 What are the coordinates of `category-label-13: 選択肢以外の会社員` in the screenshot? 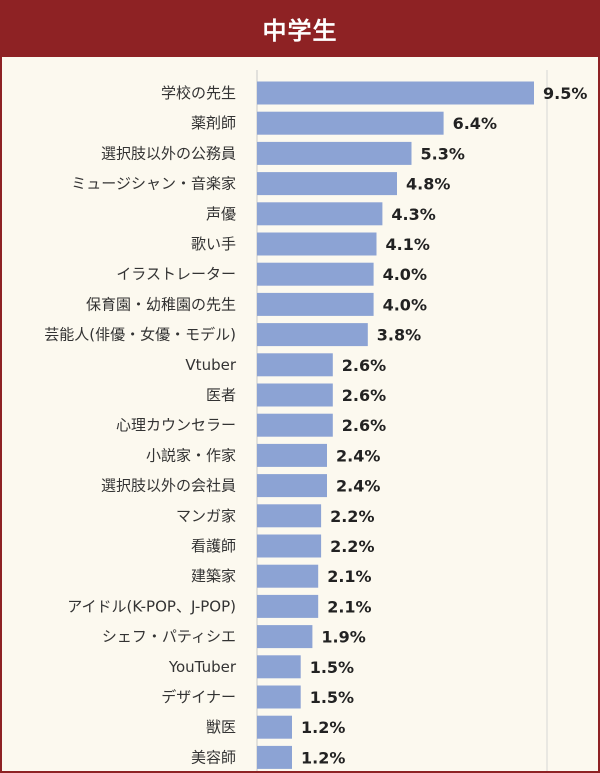 It's located at (168, 486).